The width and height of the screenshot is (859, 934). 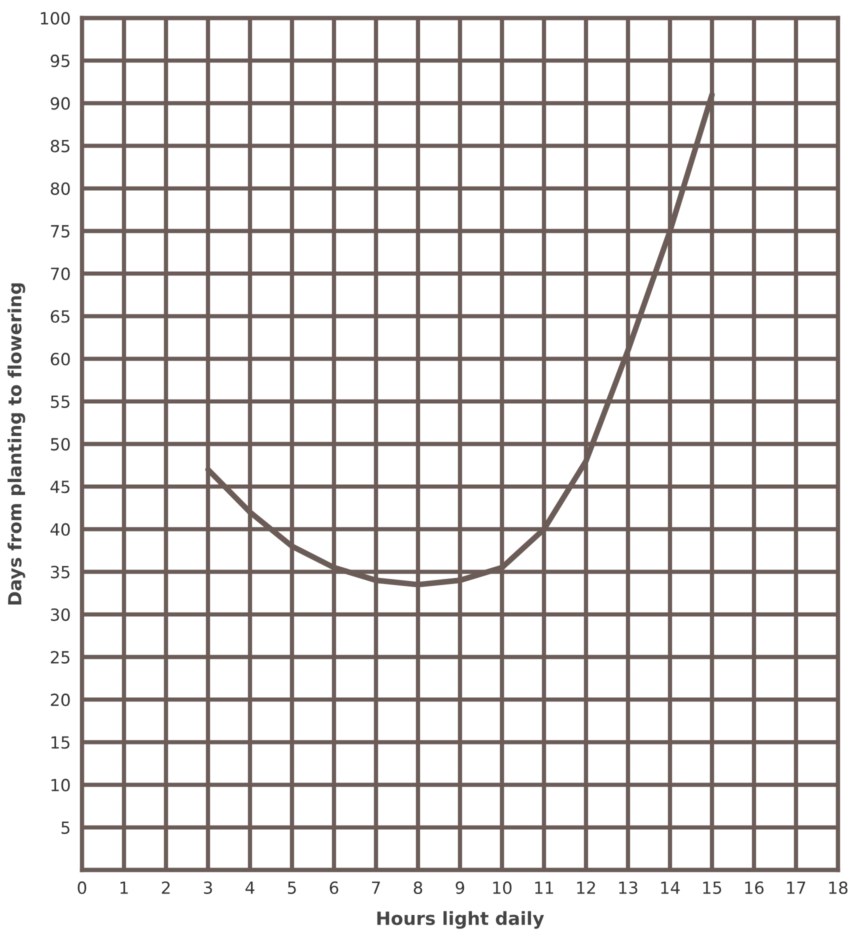 I want to click on x-tick-label: 12, so click(x=586, y=887).